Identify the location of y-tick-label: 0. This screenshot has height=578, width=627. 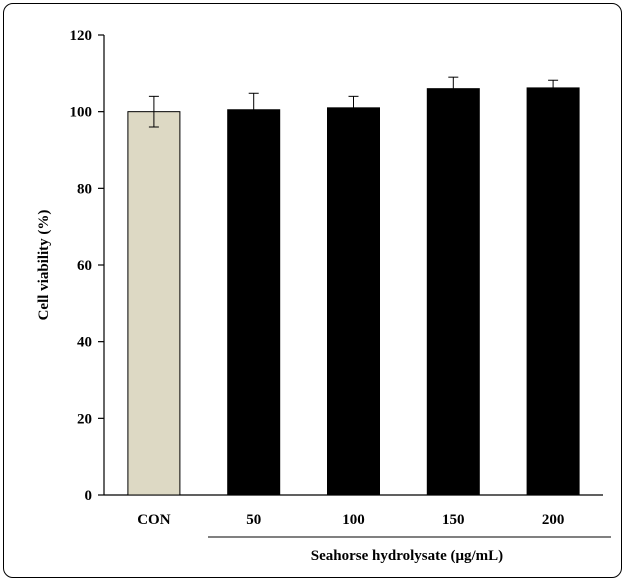
(89, 496).